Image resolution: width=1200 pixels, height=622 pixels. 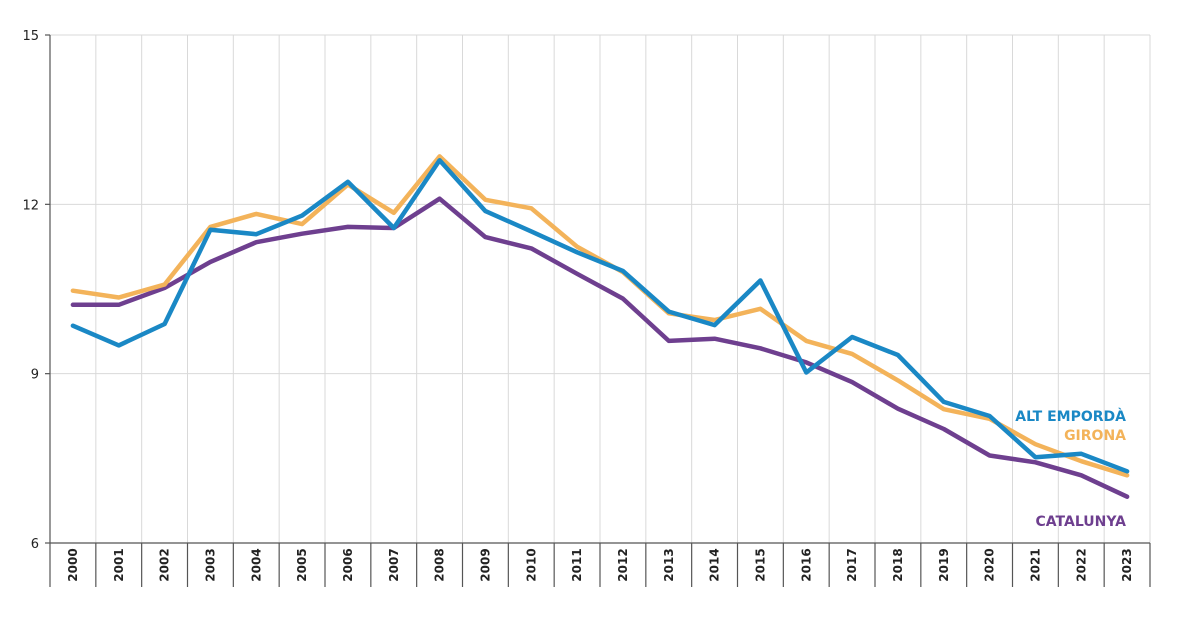 What do you see at coordinates (623, 564) in the screenshot?
I see `x-tick-label: 2012` at bounding box center [623, 564].